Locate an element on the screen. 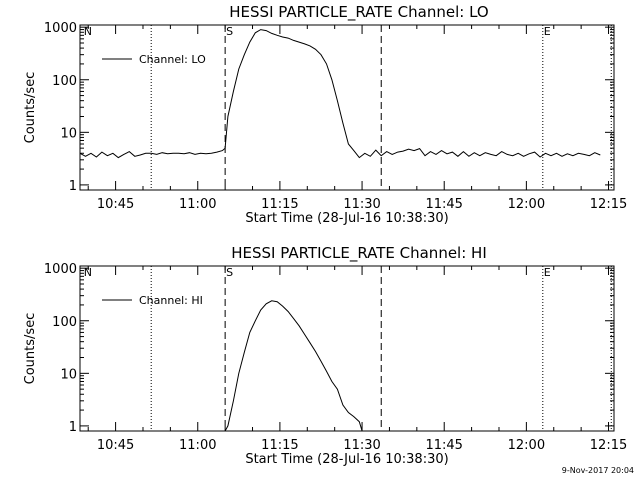  lo-marker-label: S is located at coordinates (229, 31).